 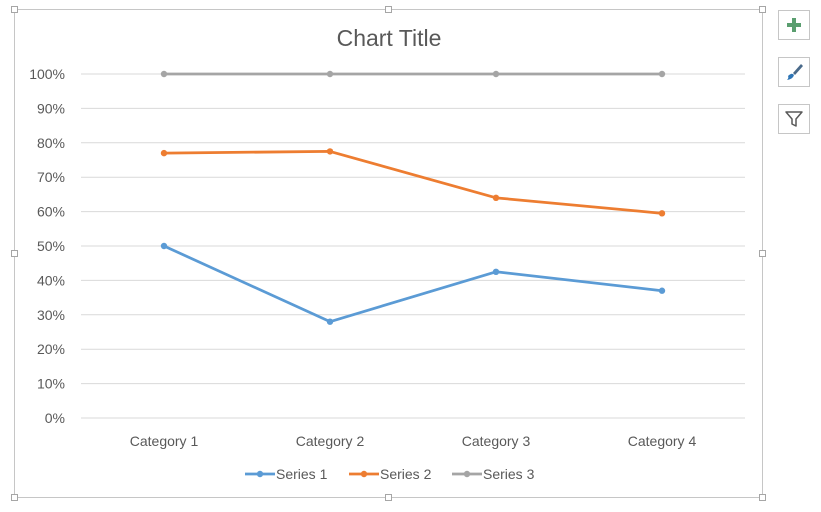 What do you see at coordinates (662, 441) in the screenshot?
I see `x-tick-label: Category 4` at bounding box center [662, 441].